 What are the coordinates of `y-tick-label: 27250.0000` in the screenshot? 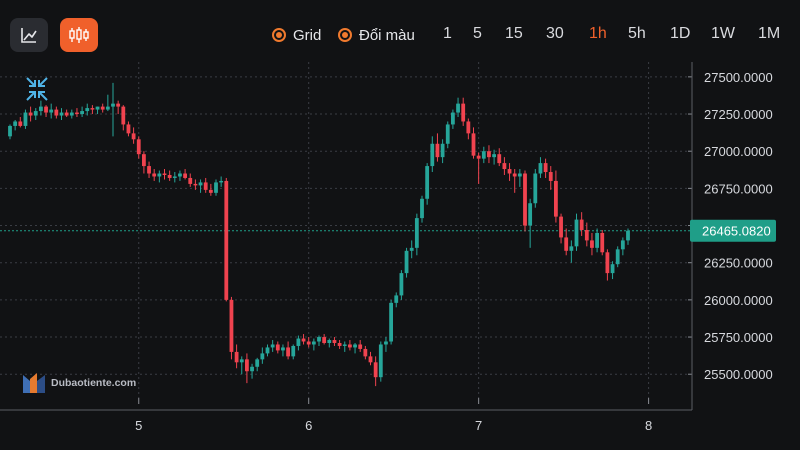 It's located at (738, 114).